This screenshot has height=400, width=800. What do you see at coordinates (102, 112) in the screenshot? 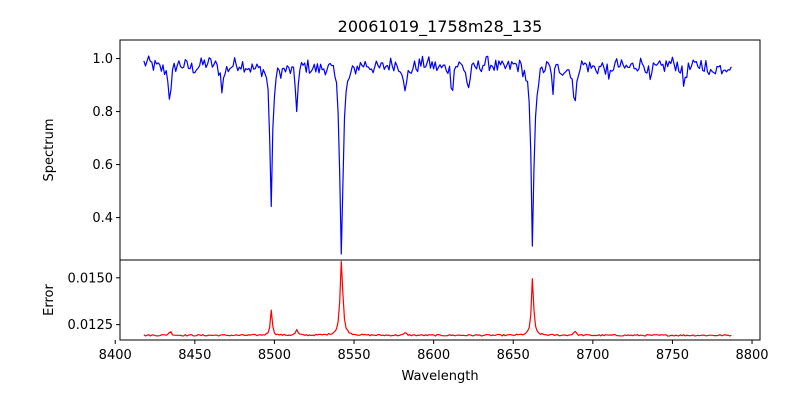
I see `spectrum-ytick-label: 0.8` at bounding box center [102, 112].